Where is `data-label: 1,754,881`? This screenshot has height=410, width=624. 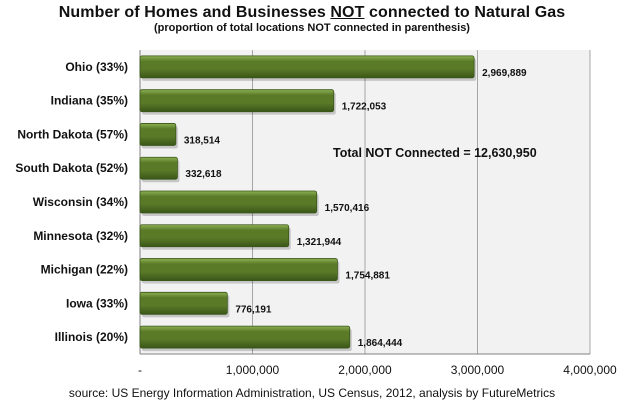 data-label: 1,754,881 is located at coordinates (367, 276).